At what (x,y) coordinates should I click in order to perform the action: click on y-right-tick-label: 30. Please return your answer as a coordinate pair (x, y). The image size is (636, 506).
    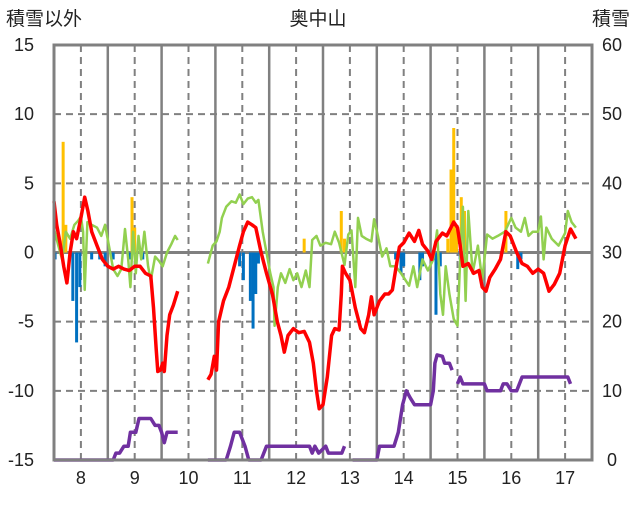
    Looking at the image, I should click on (612, 253).